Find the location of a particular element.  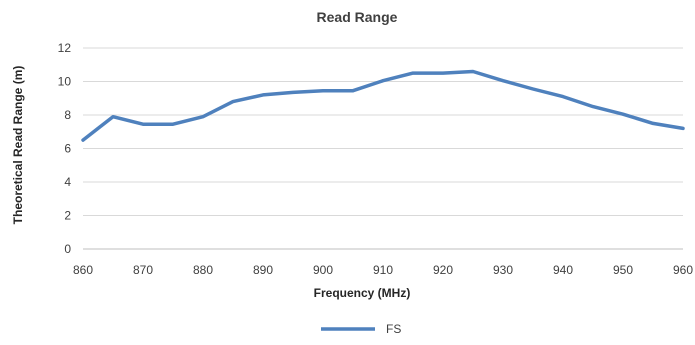

x-tick-label: 870 is located at coordinates (143, 270).